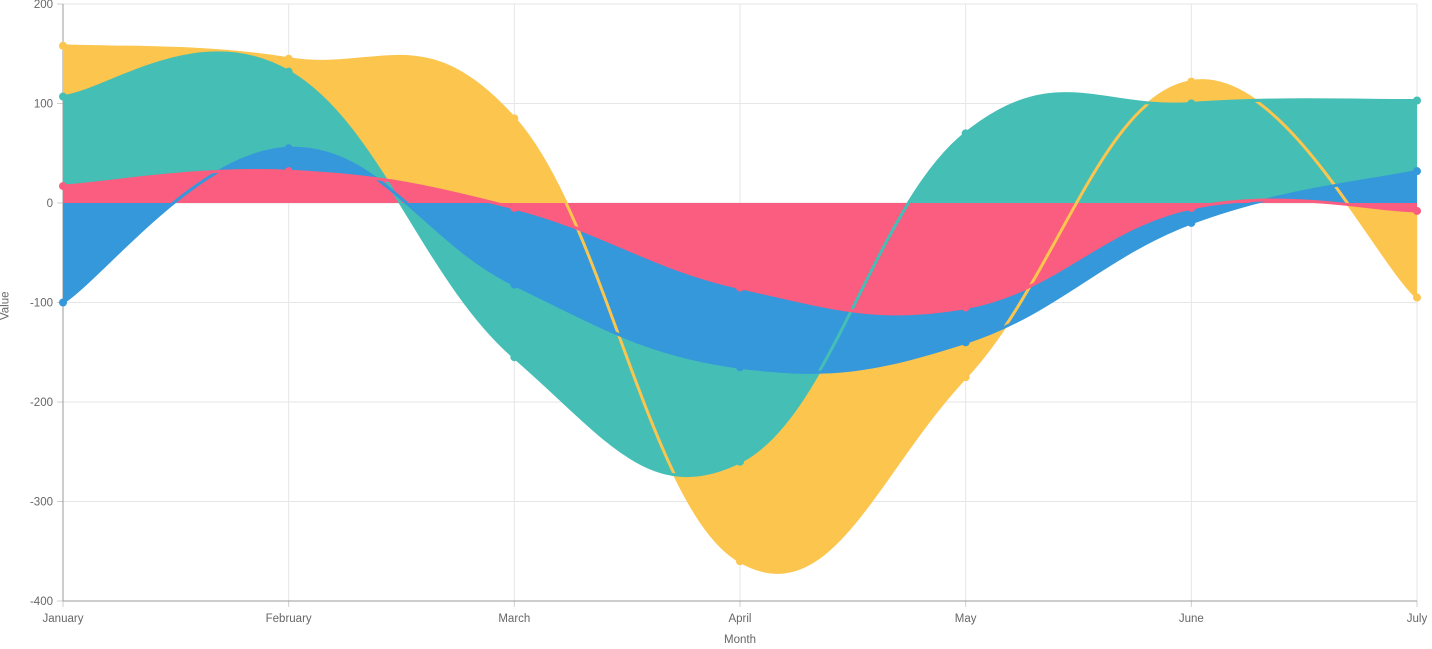  Describe the element at coordinates (63, 619) in the screenshot. I see `x-tick-label: January` at that location.